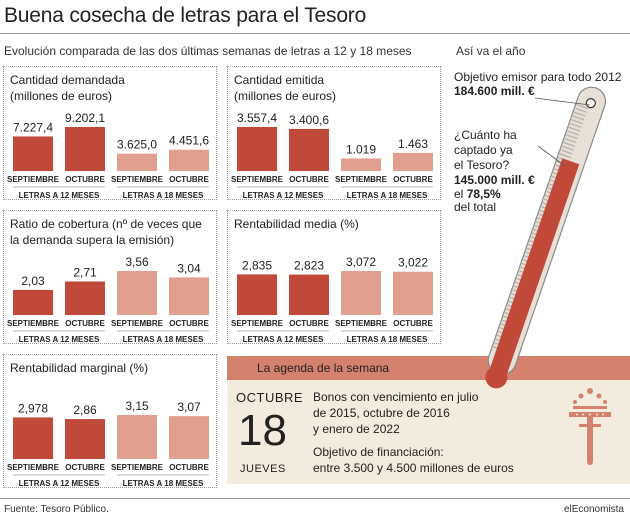  Describe the element at coordinates (315, 498) in the screenshot. I see `footer-divider` at that location.